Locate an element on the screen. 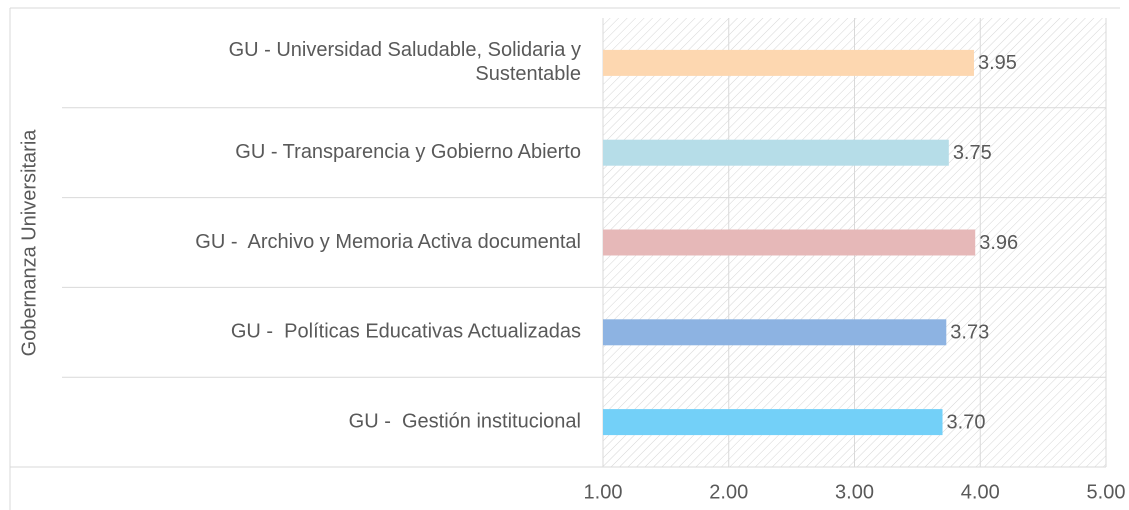  value-label: 3.70 is located at coordinates (966, 422).